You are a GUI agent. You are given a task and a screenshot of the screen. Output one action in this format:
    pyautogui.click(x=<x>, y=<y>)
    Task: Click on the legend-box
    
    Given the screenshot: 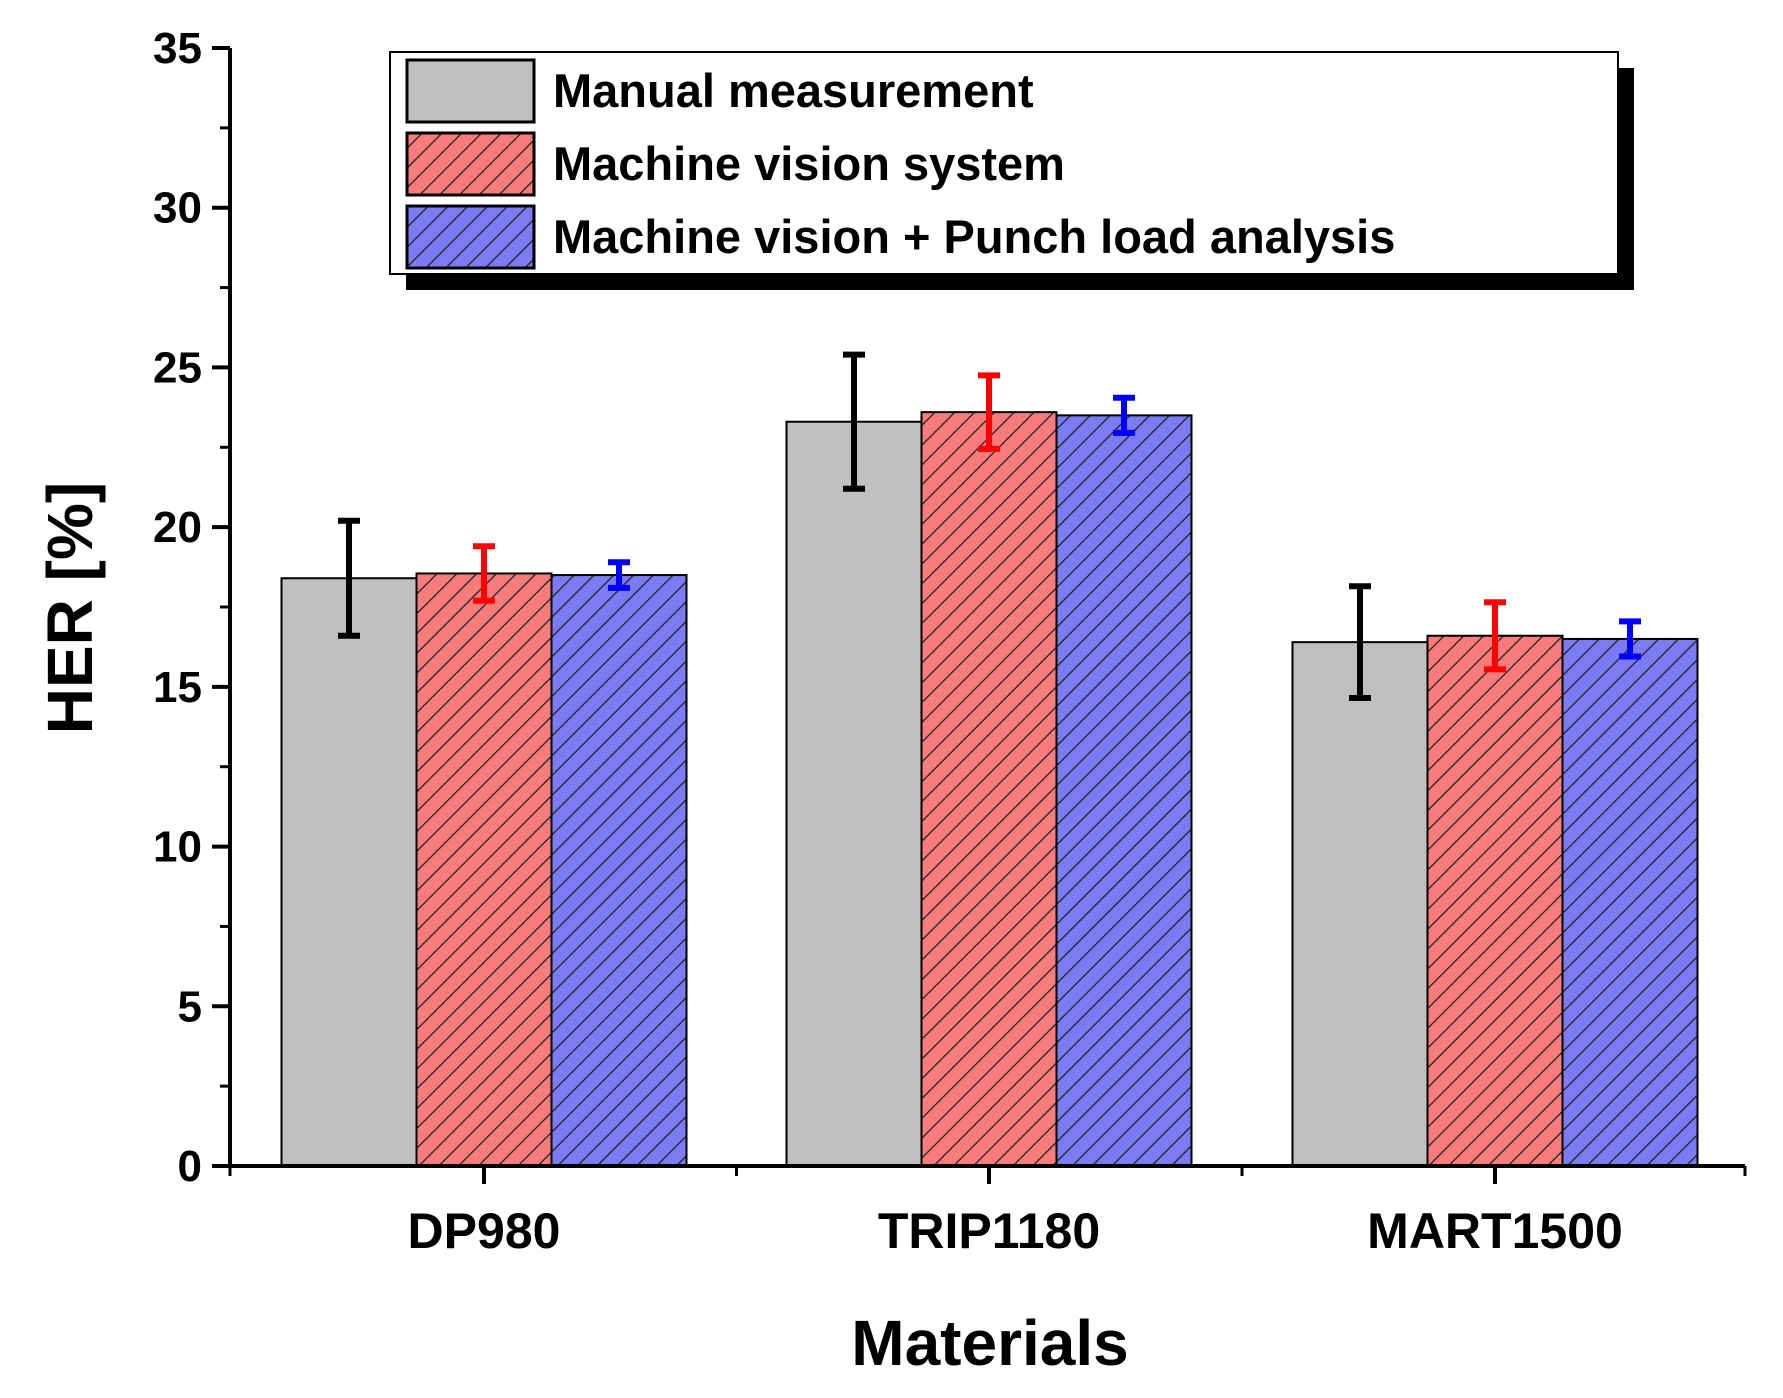 What is the action you would take?
    pyautogui.click(x=1004, y=163)
    